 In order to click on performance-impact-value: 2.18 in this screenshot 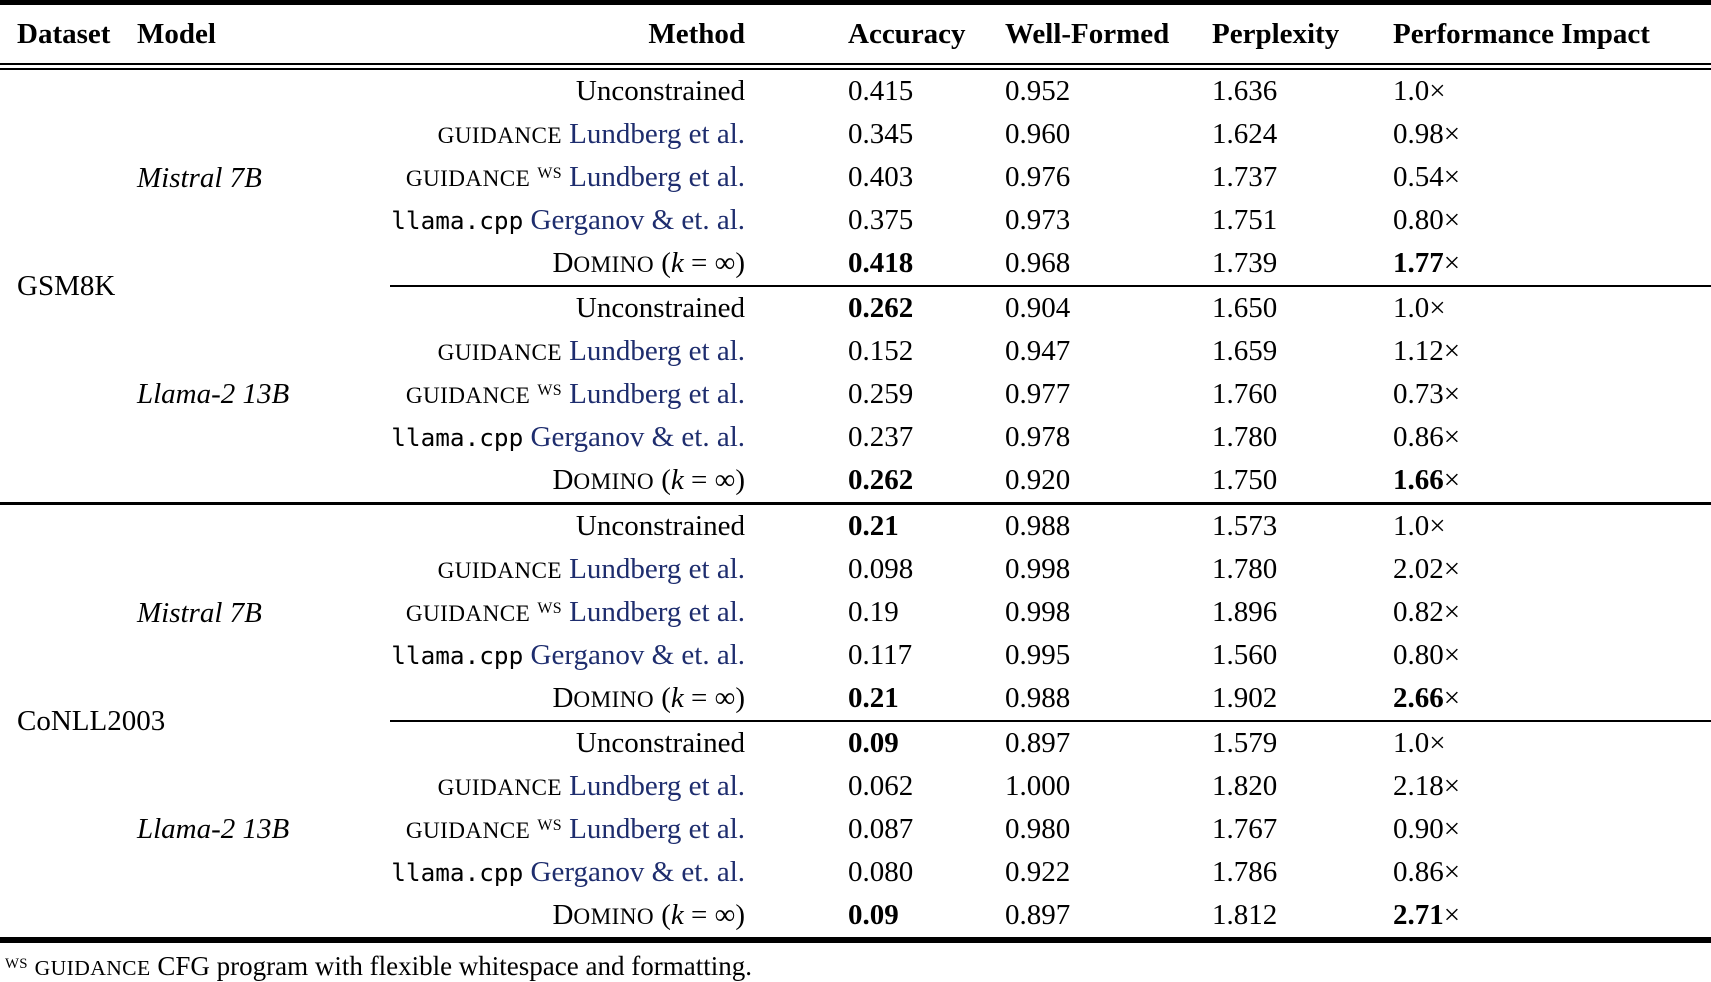, I will do `click(1418, 786)`.